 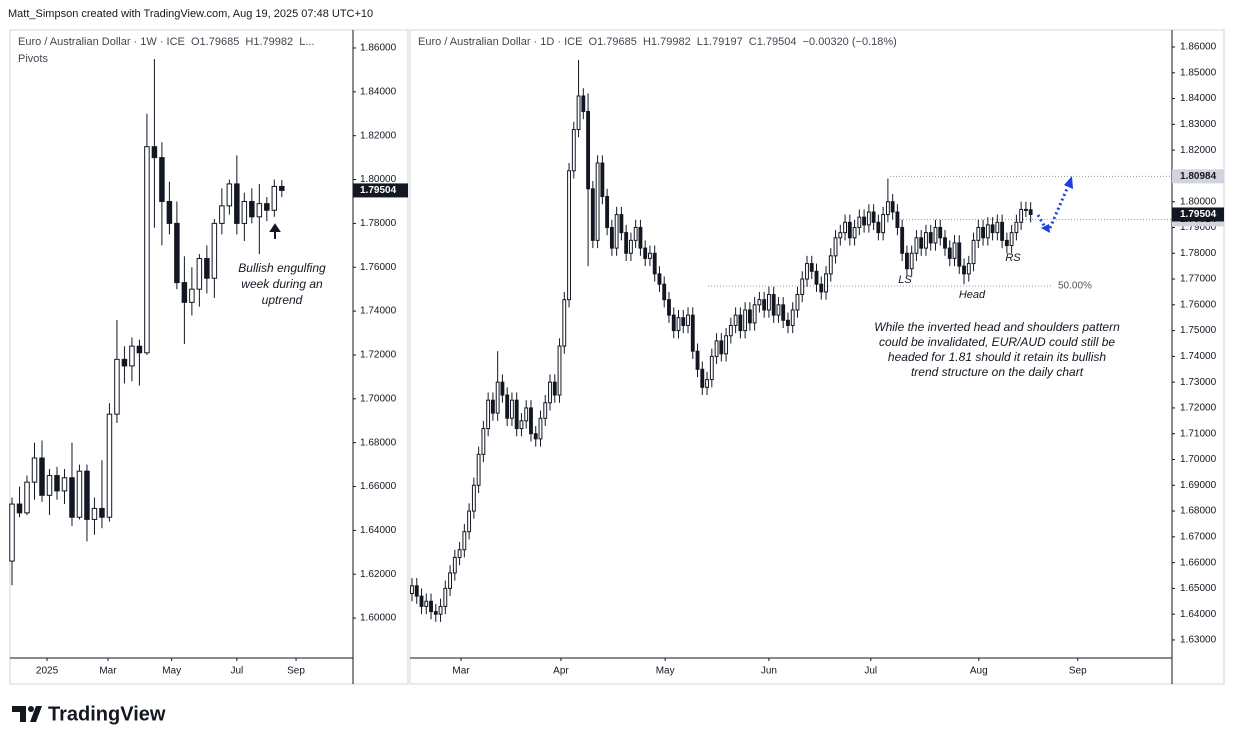 I want to click on annotation: week during an, so click(x=282, y=284).